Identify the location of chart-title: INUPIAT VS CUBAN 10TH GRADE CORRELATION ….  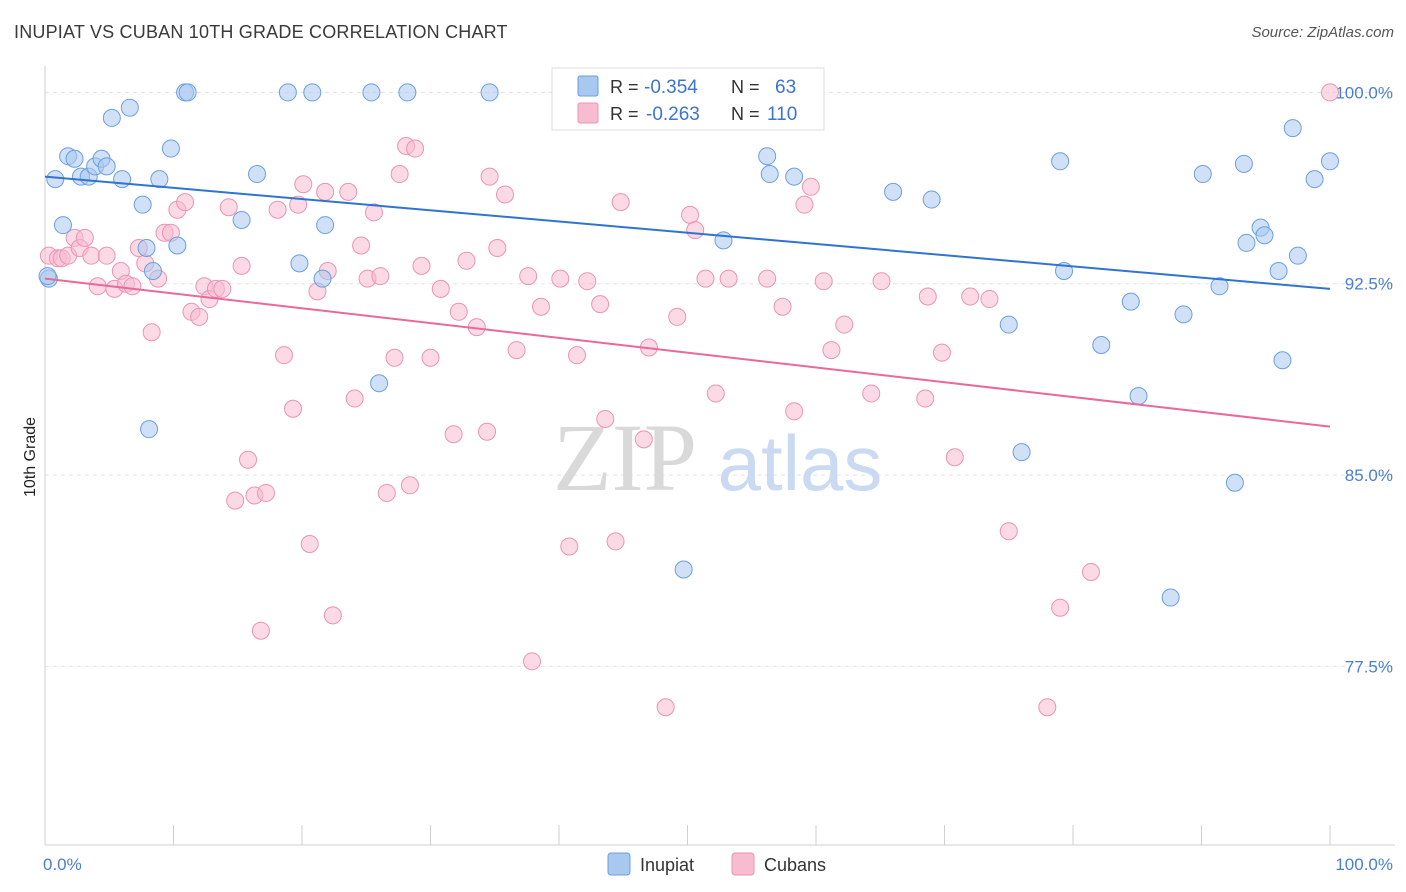
(261, 32).